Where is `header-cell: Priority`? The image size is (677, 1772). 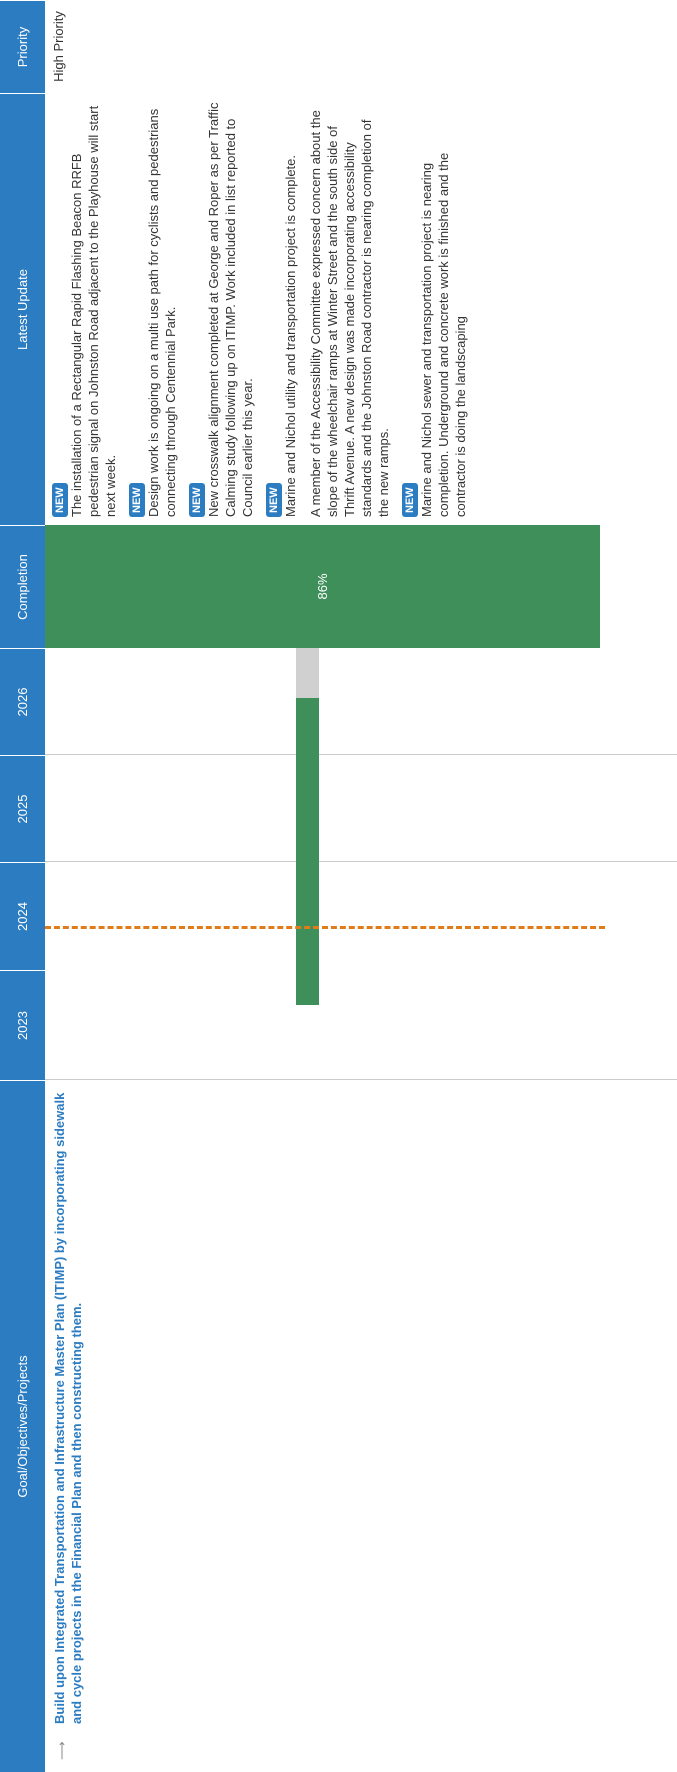 header-cell: Priority is located at coordinates (22, 46).